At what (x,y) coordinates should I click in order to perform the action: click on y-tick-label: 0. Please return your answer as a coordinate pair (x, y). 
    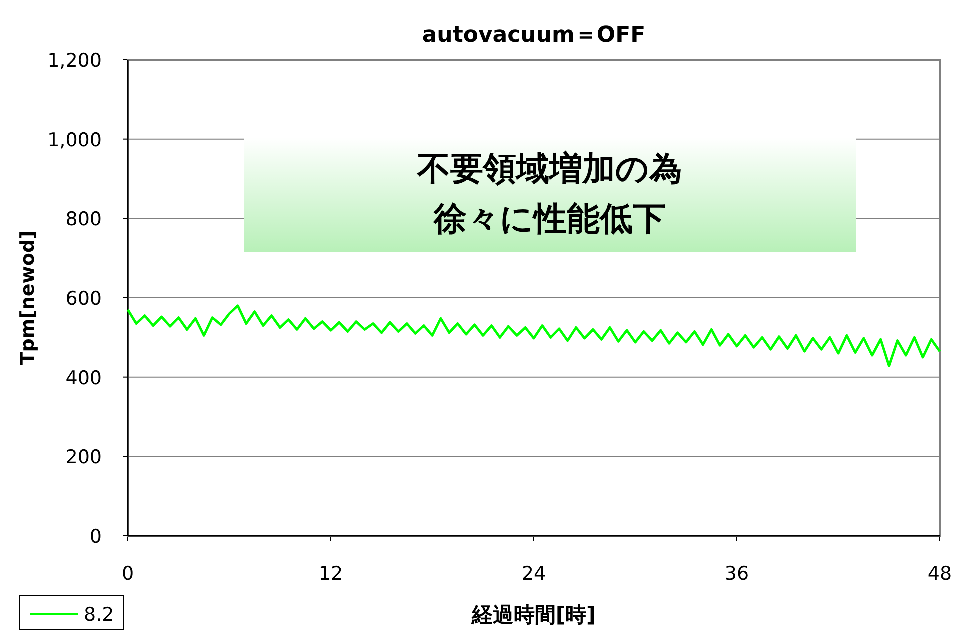
    Looking at the image, I should click on (96, 537).